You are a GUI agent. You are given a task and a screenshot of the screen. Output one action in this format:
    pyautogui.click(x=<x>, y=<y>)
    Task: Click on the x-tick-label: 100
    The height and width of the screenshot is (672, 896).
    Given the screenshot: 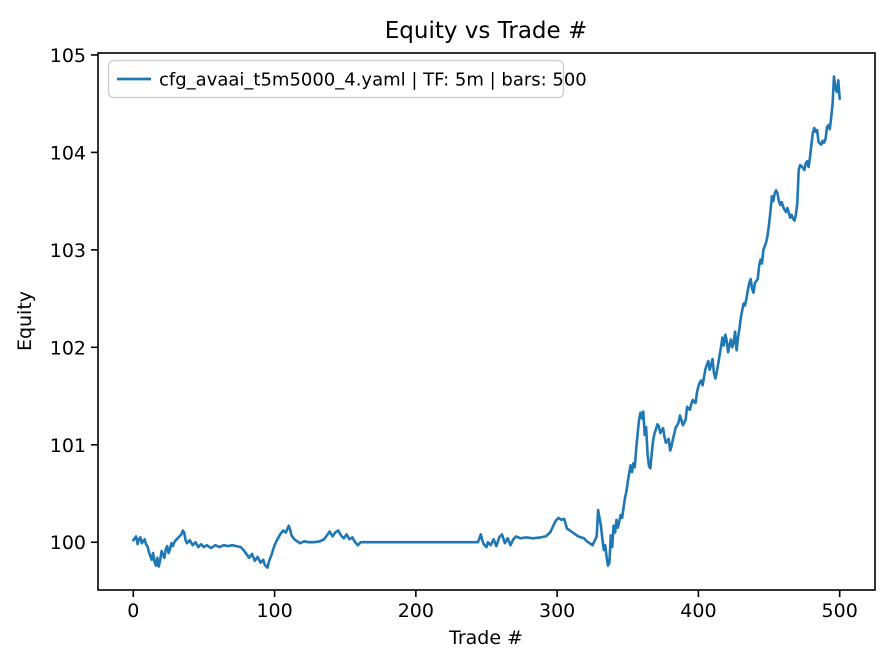 What is the action you would take?
    pyautogui.click(x=274, y=611)
    